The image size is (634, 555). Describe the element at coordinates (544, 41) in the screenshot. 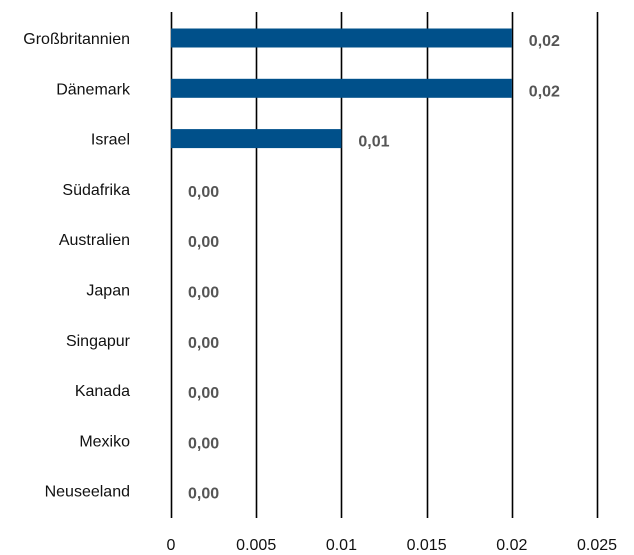

I see `data-label-0: 0,02` at that location.